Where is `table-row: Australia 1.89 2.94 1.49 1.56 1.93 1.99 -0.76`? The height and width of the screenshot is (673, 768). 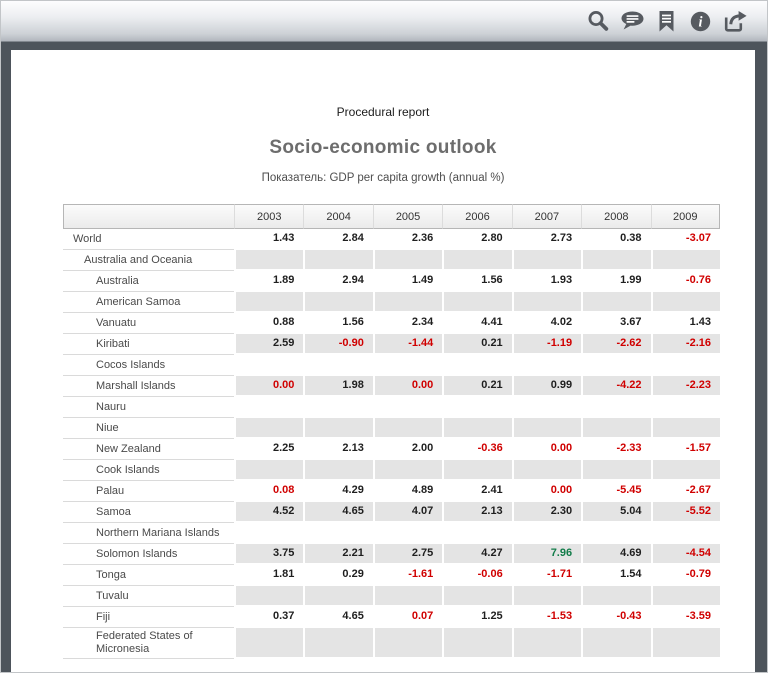
table-row: Australia 1.89 2.94 1.49 1.56 1.93 1.99 -0.76 is located at coordinates (391, 281).